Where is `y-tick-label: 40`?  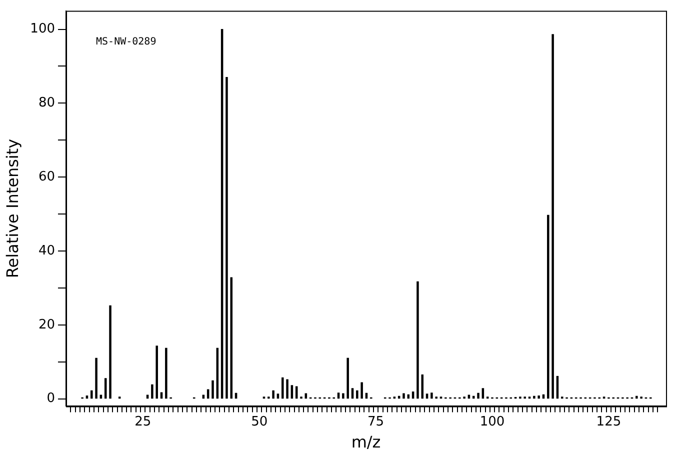
y-tick-label: 40 is located at coordinates (47, 250).